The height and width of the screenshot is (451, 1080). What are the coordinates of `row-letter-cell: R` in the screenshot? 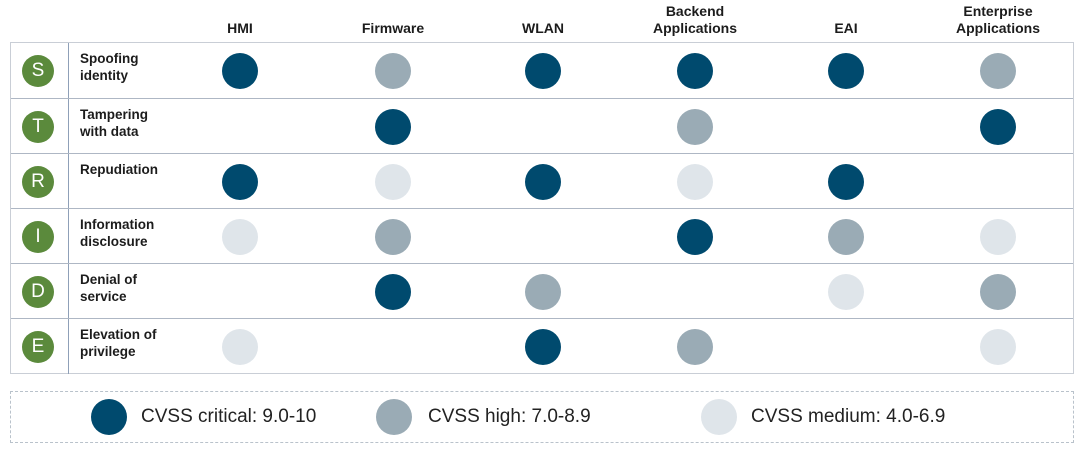 It's located at (40, 181).